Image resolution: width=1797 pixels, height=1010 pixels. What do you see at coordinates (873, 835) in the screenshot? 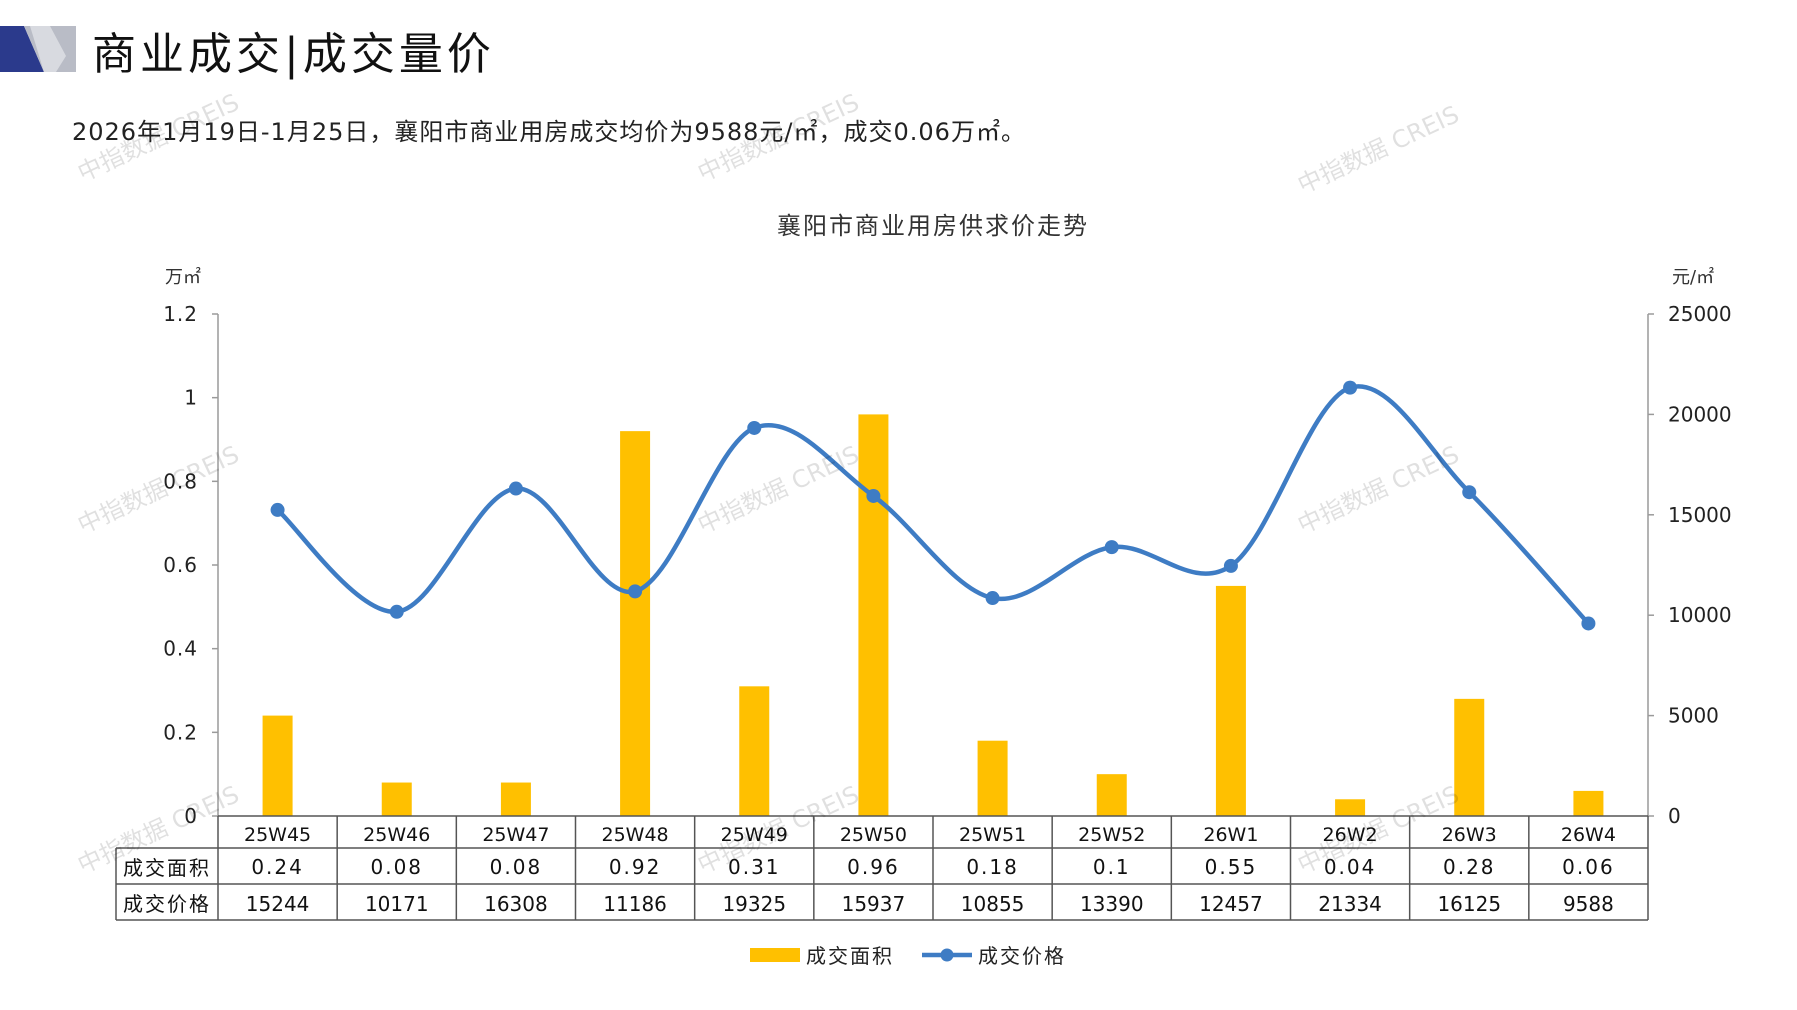
I see `table-category-25W50: 25W50` at bounding box center [873, 835].